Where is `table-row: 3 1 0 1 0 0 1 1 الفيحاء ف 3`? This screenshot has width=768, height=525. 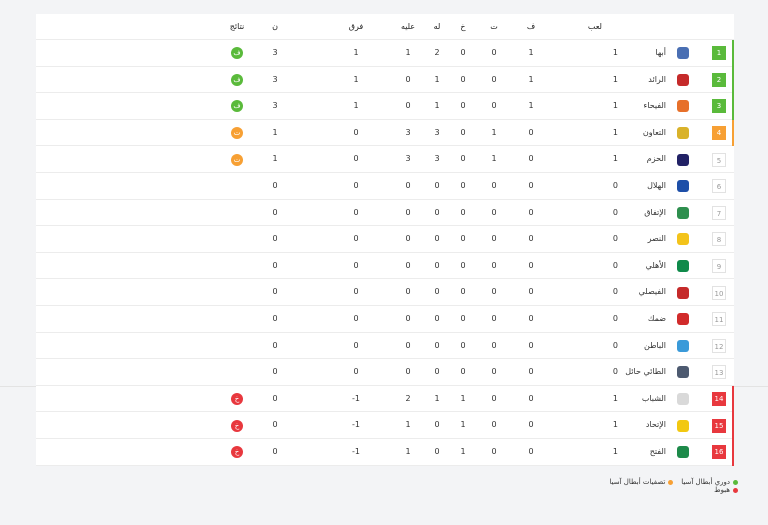 table-row: 3 1 0 1 0 0 1 1 الفيحاء ف 3 is located at coordinates (385, 106).